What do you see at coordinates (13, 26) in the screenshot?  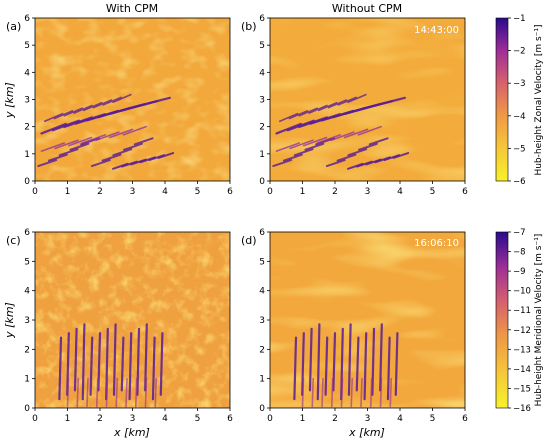 I see `panel-a-label: (a)` at bounding box center [13, 26].